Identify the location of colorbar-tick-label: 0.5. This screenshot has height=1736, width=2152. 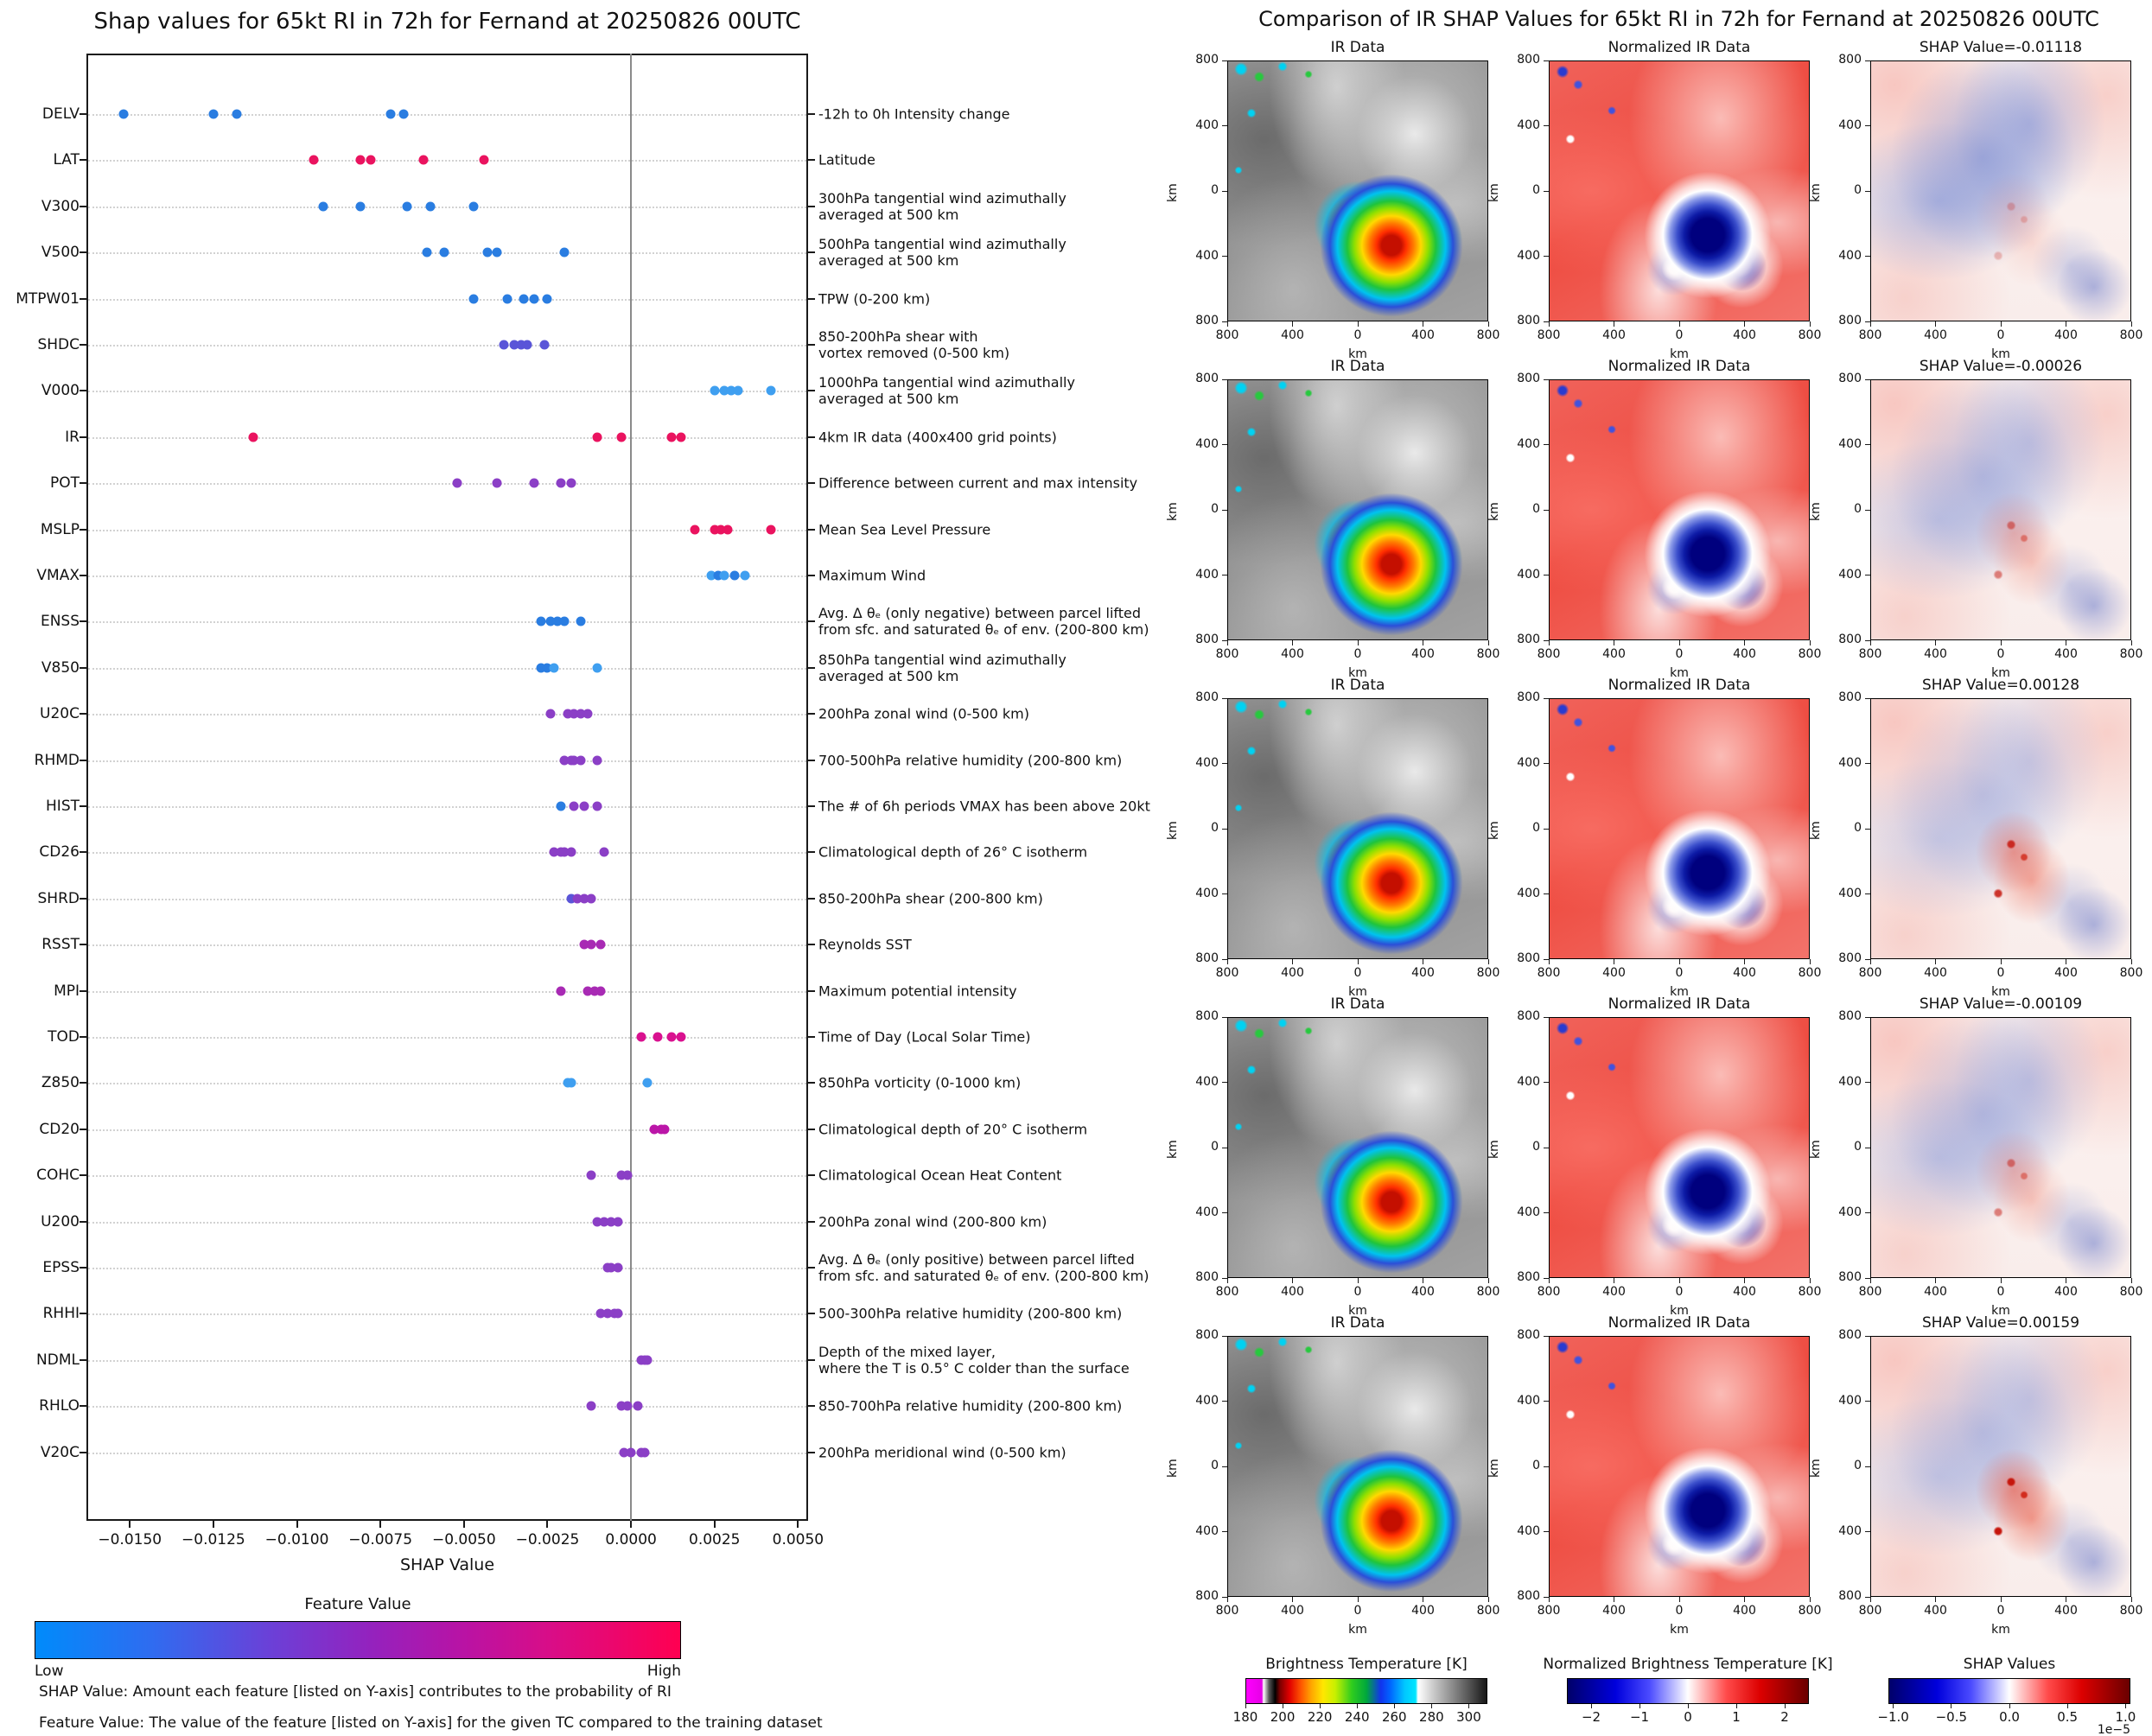
(2068, 1717).